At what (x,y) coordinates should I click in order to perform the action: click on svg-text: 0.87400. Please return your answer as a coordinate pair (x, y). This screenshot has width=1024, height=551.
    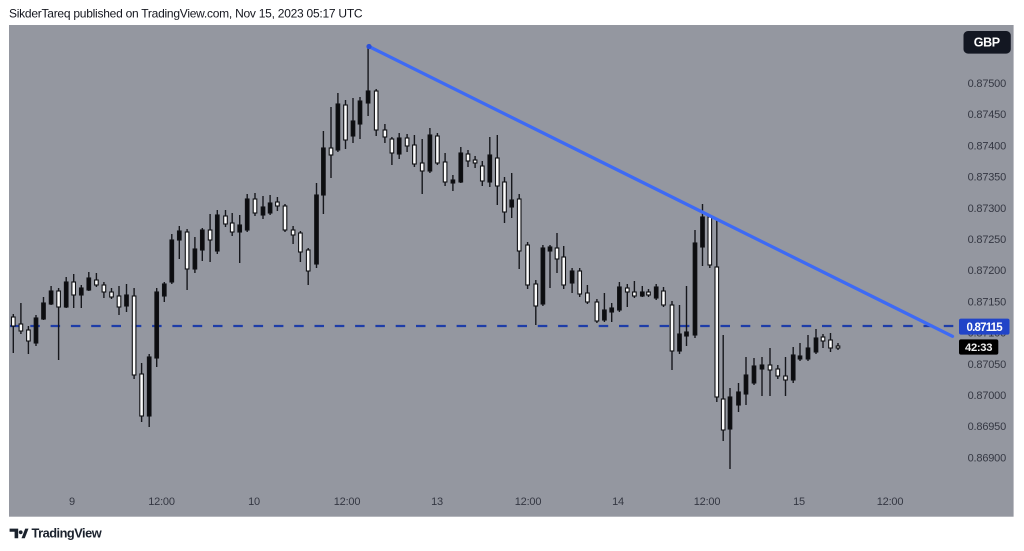
    Looking at the image, I should click on (987, 146).